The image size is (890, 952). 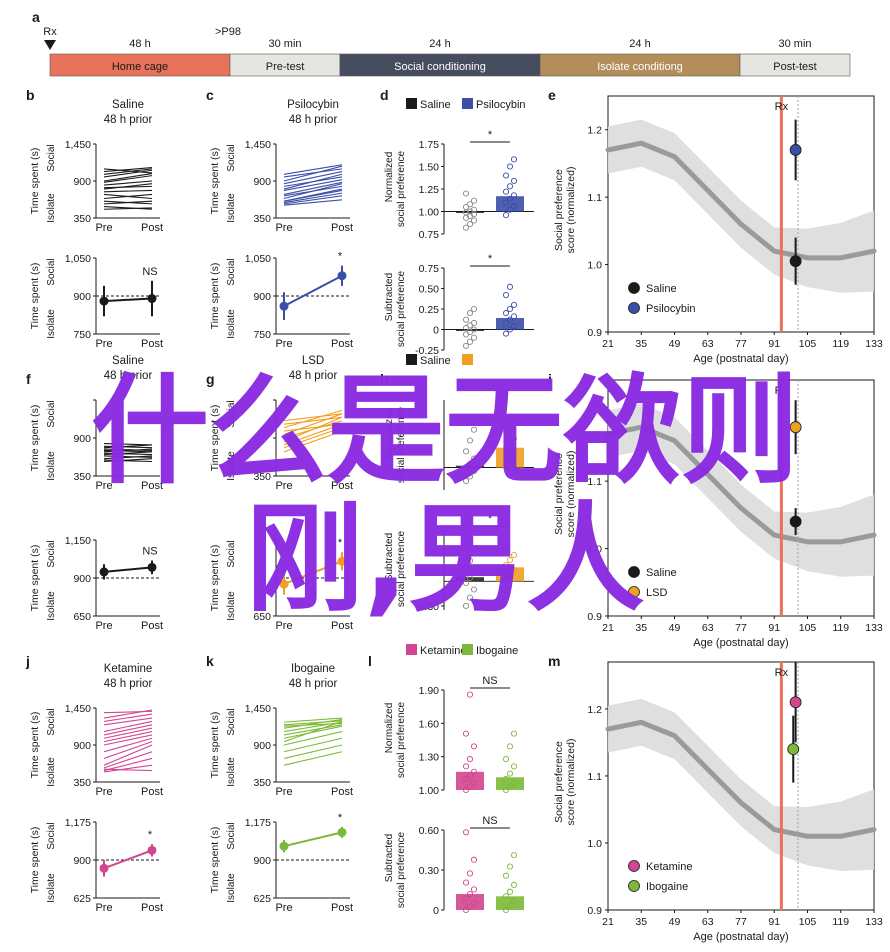 I want to click on y-tick-label: 0.30, so click(x=429, y=871).